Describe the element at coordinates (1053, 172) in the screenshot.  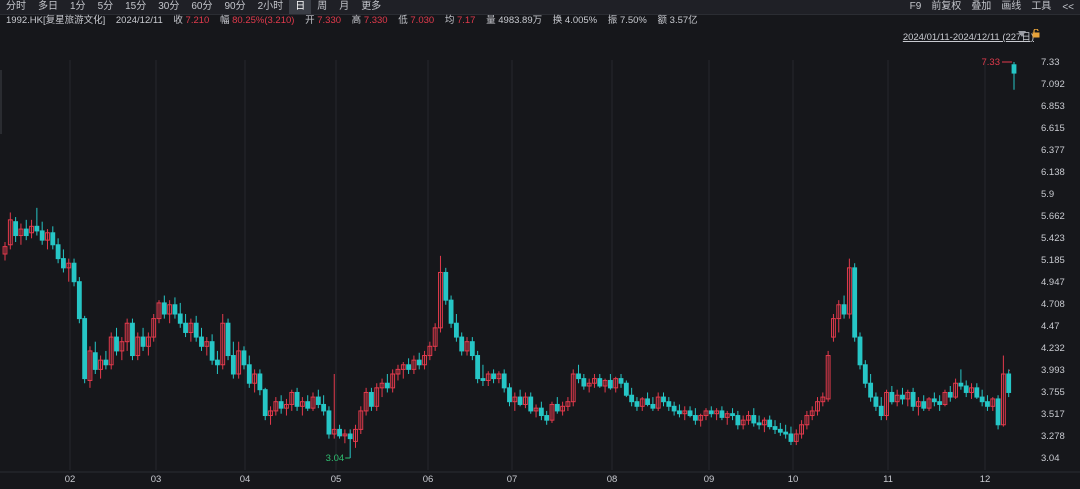
I see `y-tick-label: 6.138` at that location.